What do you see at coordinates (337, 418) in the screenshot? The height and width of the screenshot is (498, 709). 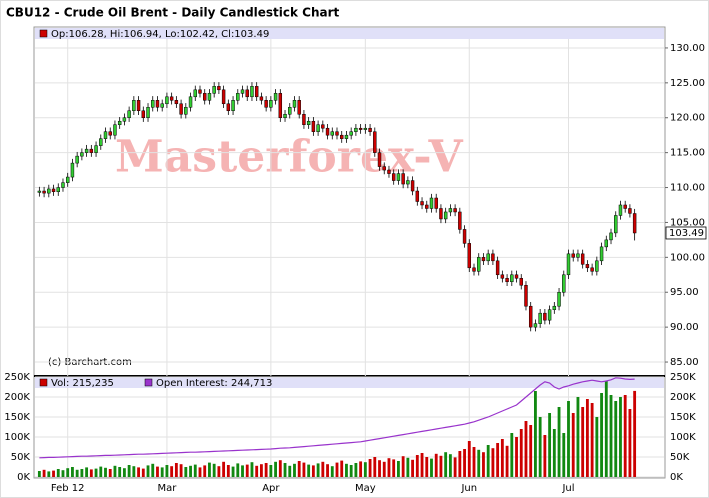 I see `open-interest-line` at bounding box center [337, 418].